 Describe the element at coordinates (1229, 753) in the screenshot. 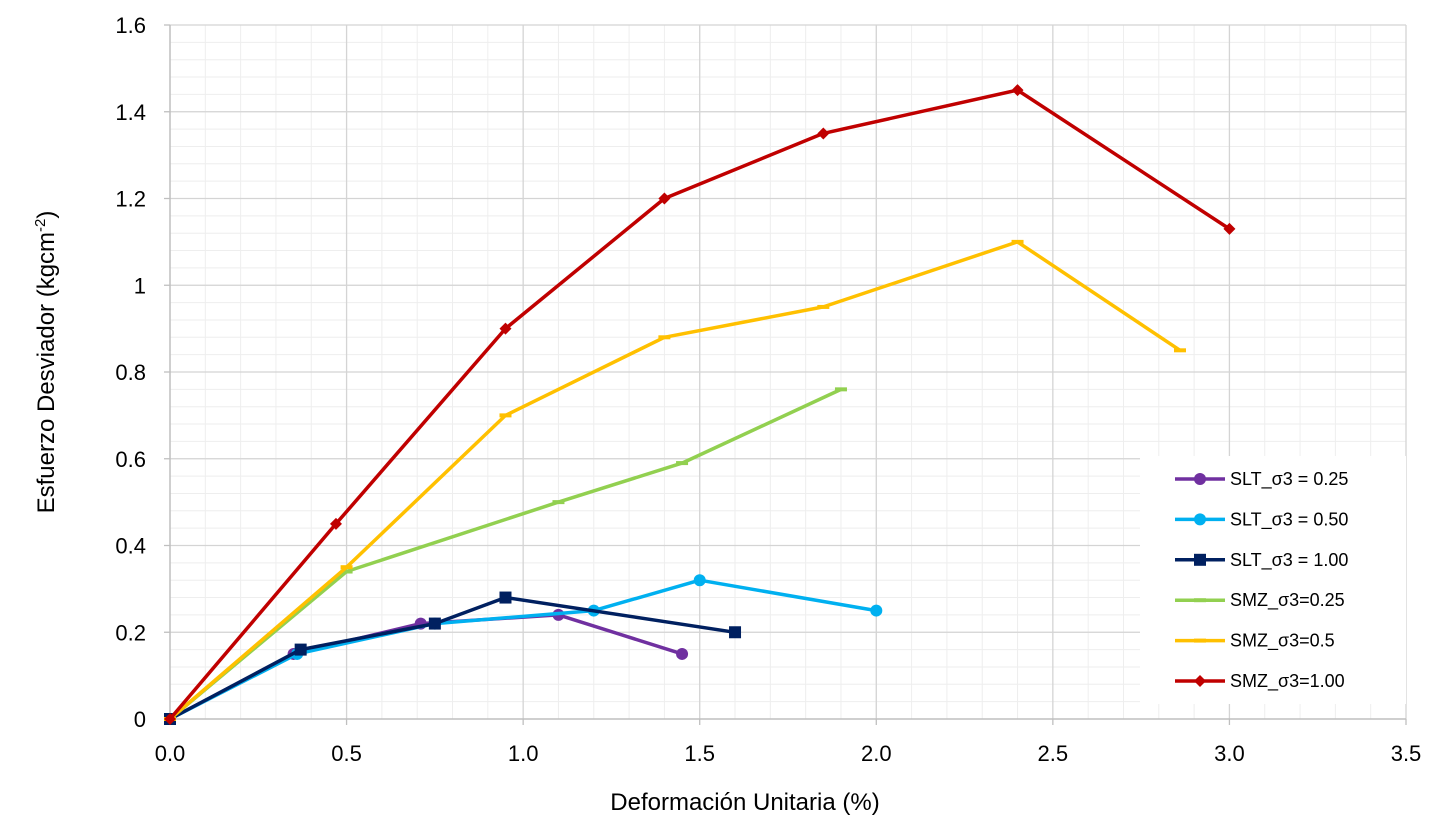

I see `x-tick-label: 3.0` at that location.